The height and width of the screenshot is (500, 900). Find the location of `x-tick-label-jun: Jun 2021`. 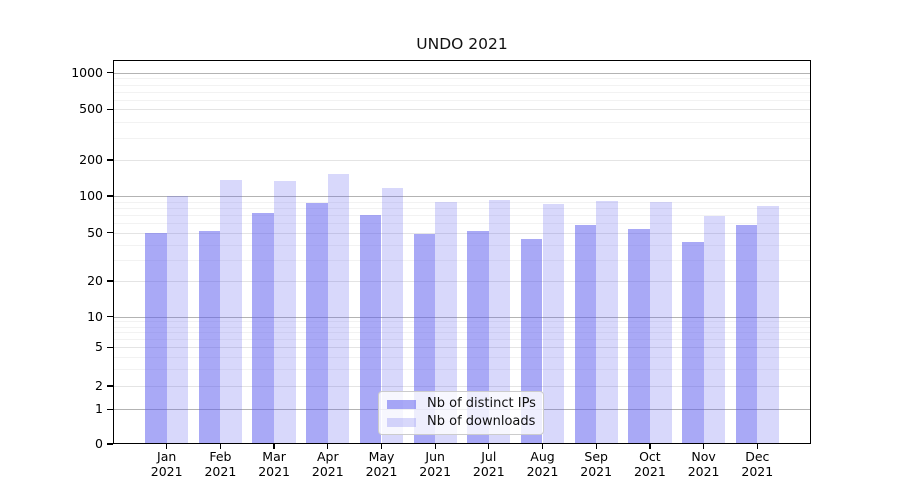

x-tick-label-jun: Jun 2021 is located at coordinates (435, 464).